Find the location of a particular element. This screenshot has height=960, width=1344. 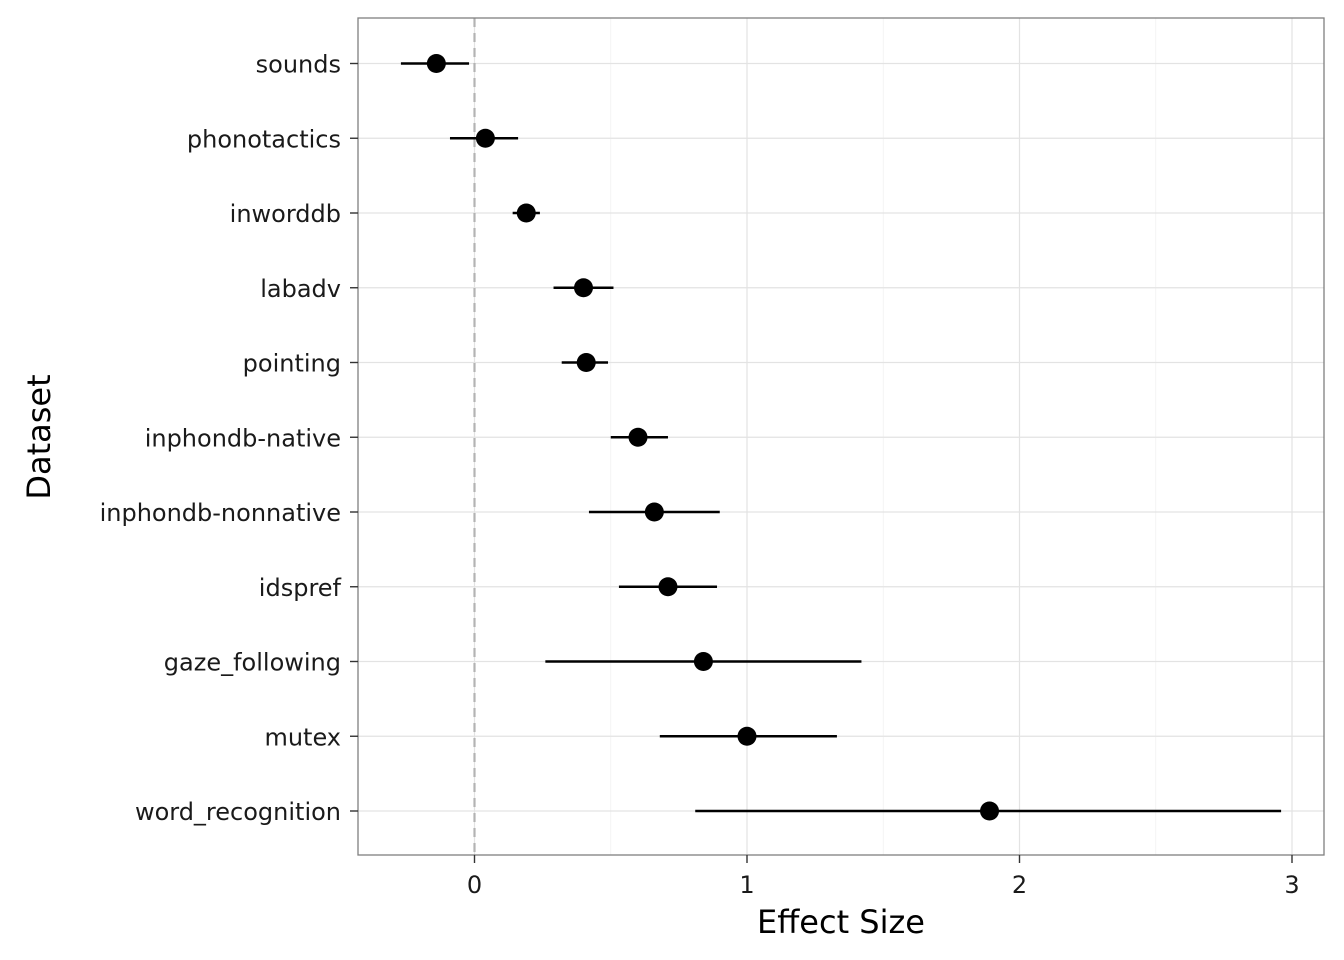

point-estimate-inphondb-nonnative is located at coordinates (654, 512).